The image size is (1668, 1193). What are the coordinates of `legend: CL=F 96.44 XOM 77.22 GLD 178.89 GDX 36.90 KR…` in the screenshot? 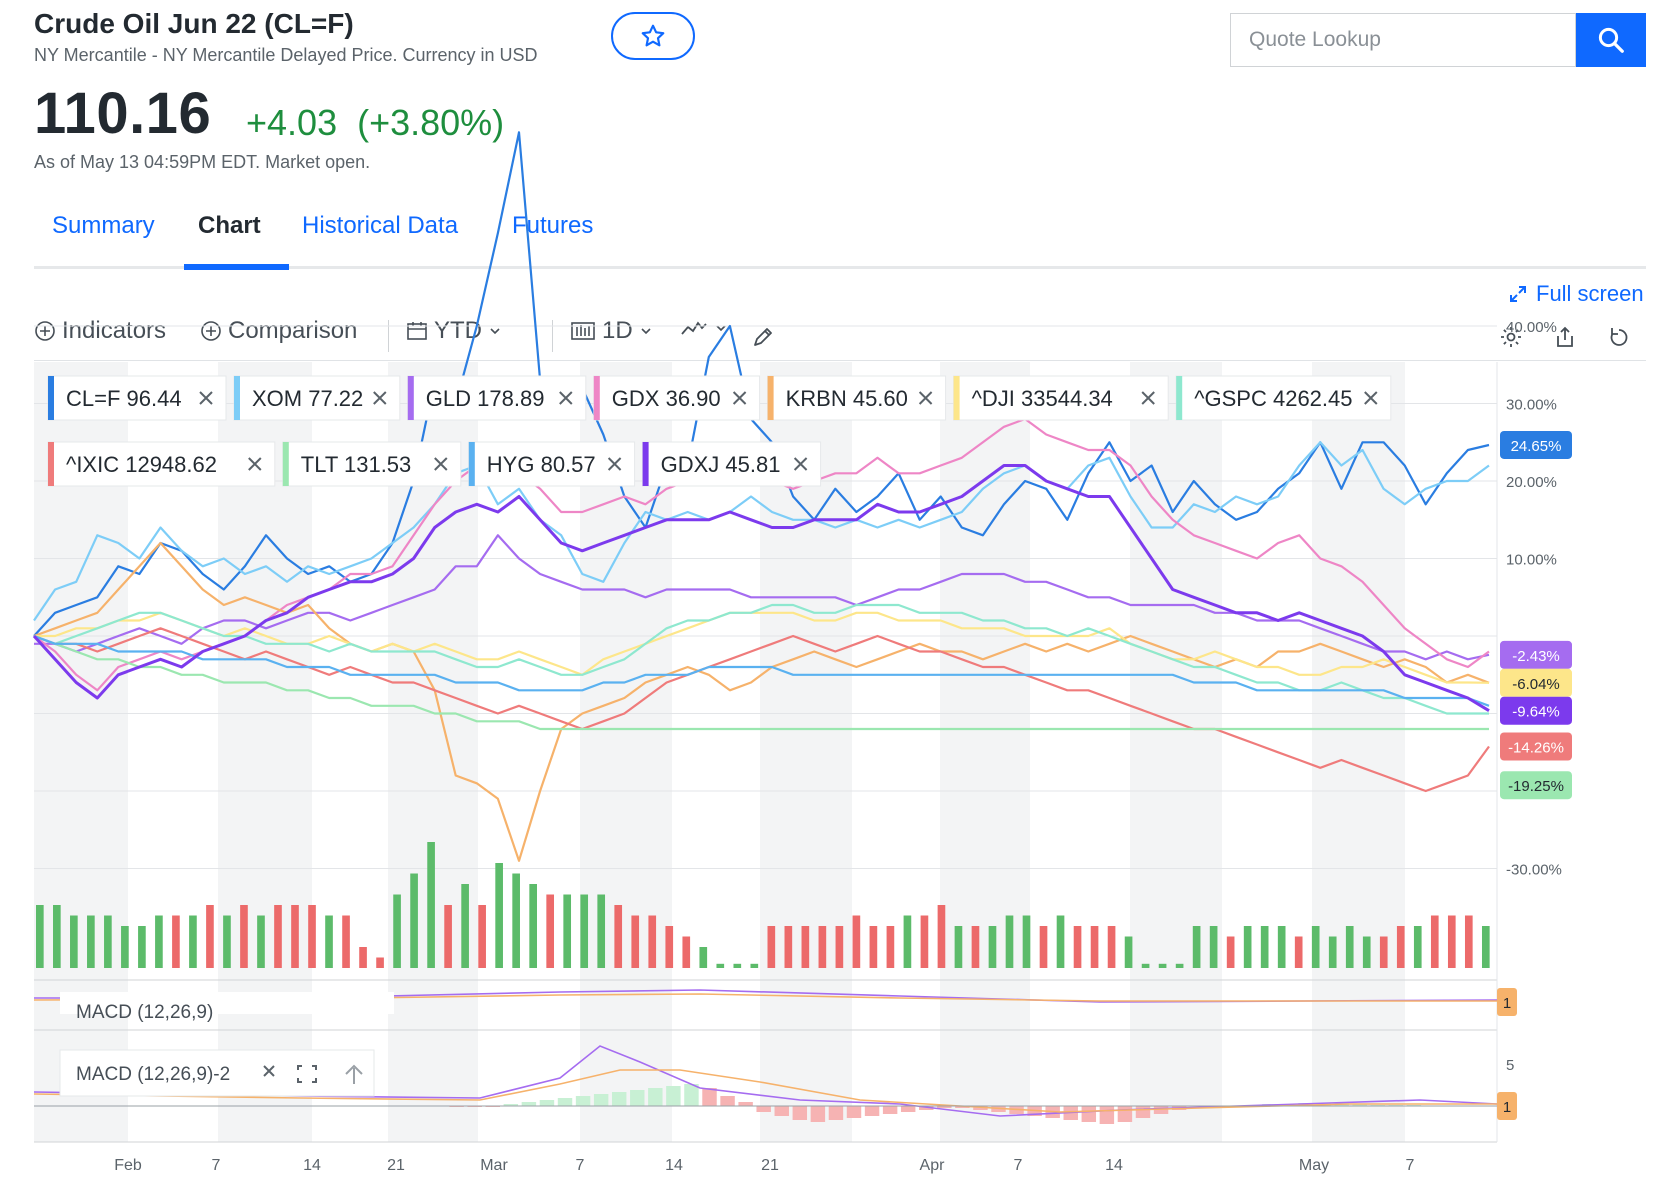 It's located at (719, 431).